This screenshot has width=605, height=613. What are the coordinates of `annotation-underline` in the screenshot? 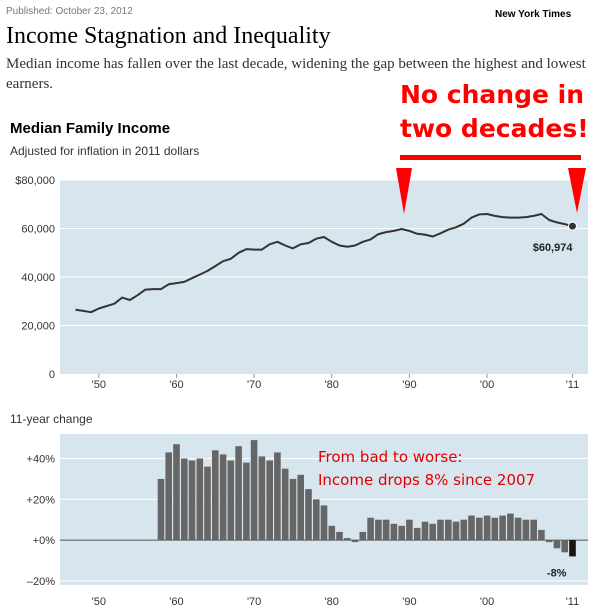 It's located at (490, 157).